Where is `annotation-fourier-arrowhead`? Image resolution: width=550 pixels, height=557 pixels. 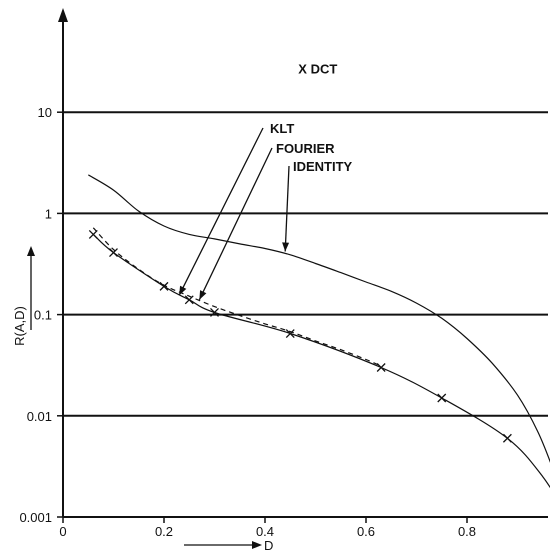
annotation-fourier-arrowhead is located at coordinates (203, 295).